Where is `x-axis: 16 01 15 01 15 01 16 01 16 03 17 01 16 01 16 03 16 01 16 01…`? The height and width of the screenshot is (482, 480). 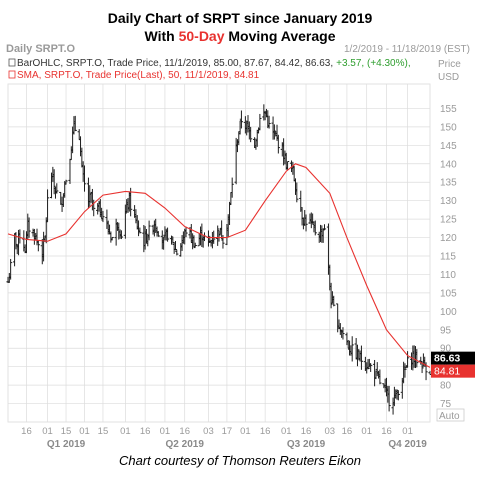
x-axis: 16 01 15 01 15 01 16 01 16 03 17 01 16 01 16 03 16 01 16 01… is located at coordinates (224, 438).